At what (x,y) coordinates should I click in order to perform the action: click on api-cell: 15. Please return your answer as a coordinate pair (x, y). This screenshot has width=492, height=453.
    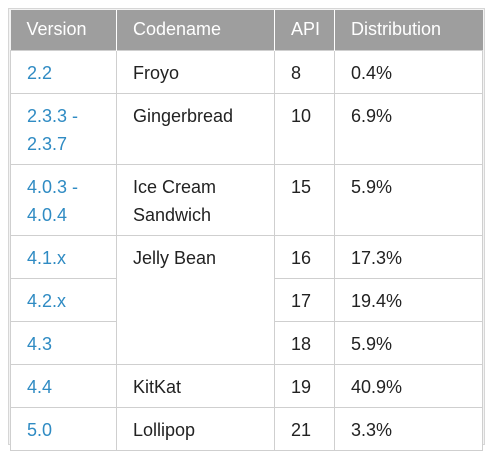
    Looking at the image, I should click on (304, 199).